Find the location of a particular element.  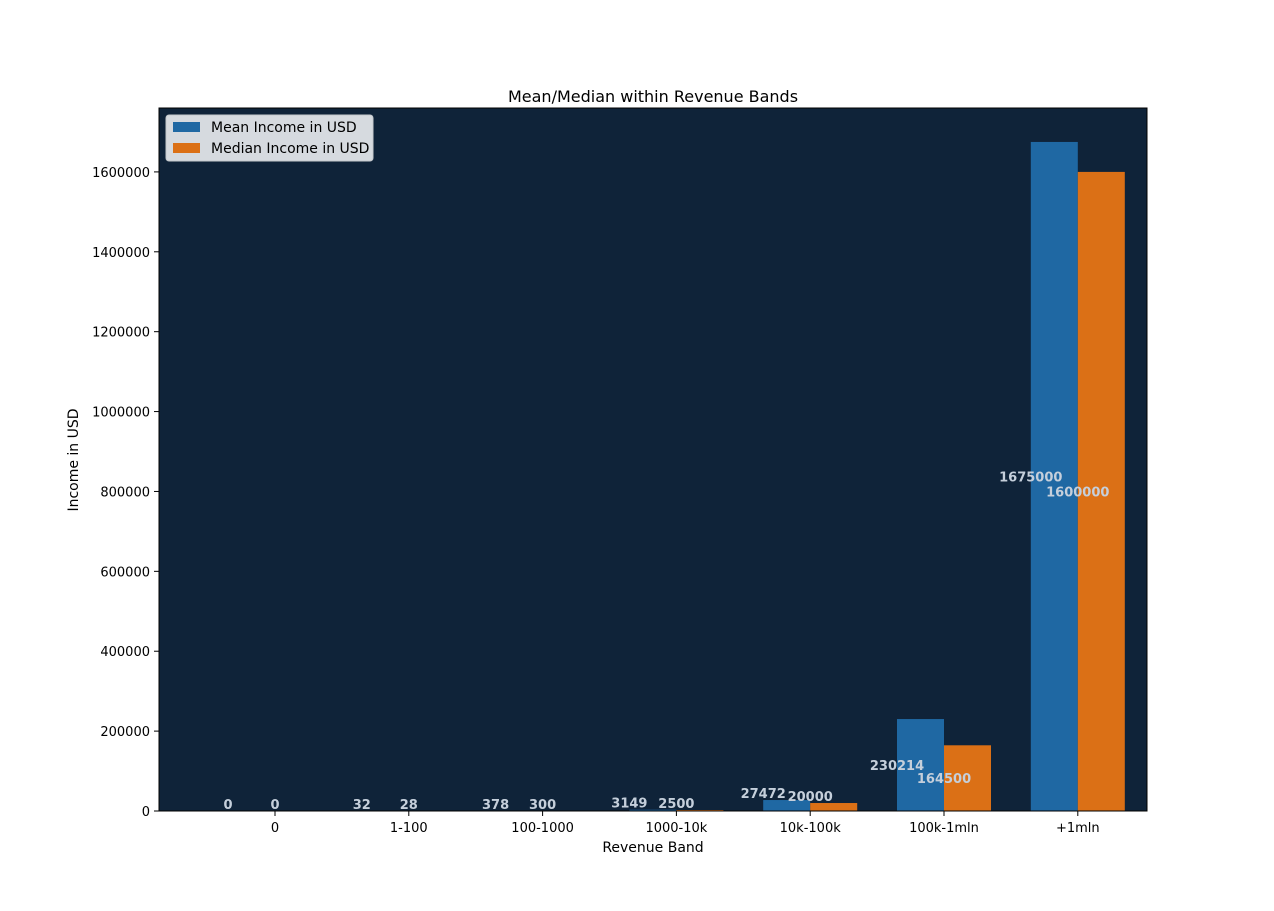

legend: Mean Income in USD Median Income in USD is located at coordinates (269, 138).